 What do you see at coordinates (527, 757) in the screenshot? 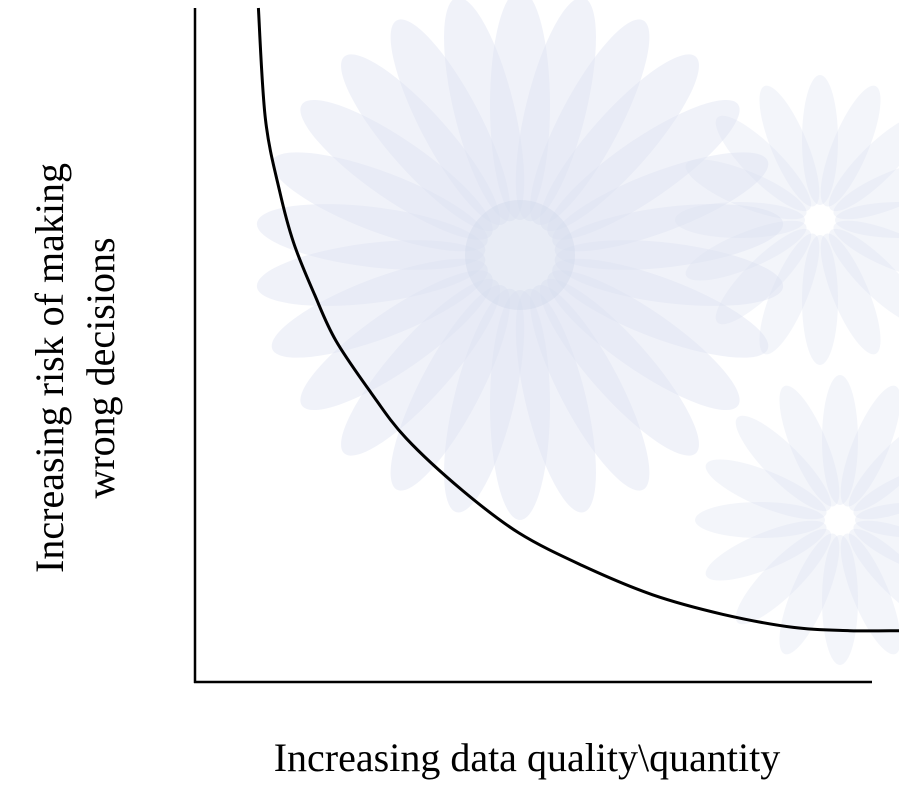
I see `x-axis-label: Increasing data quality\quantity` at bounding box center [527, 757].